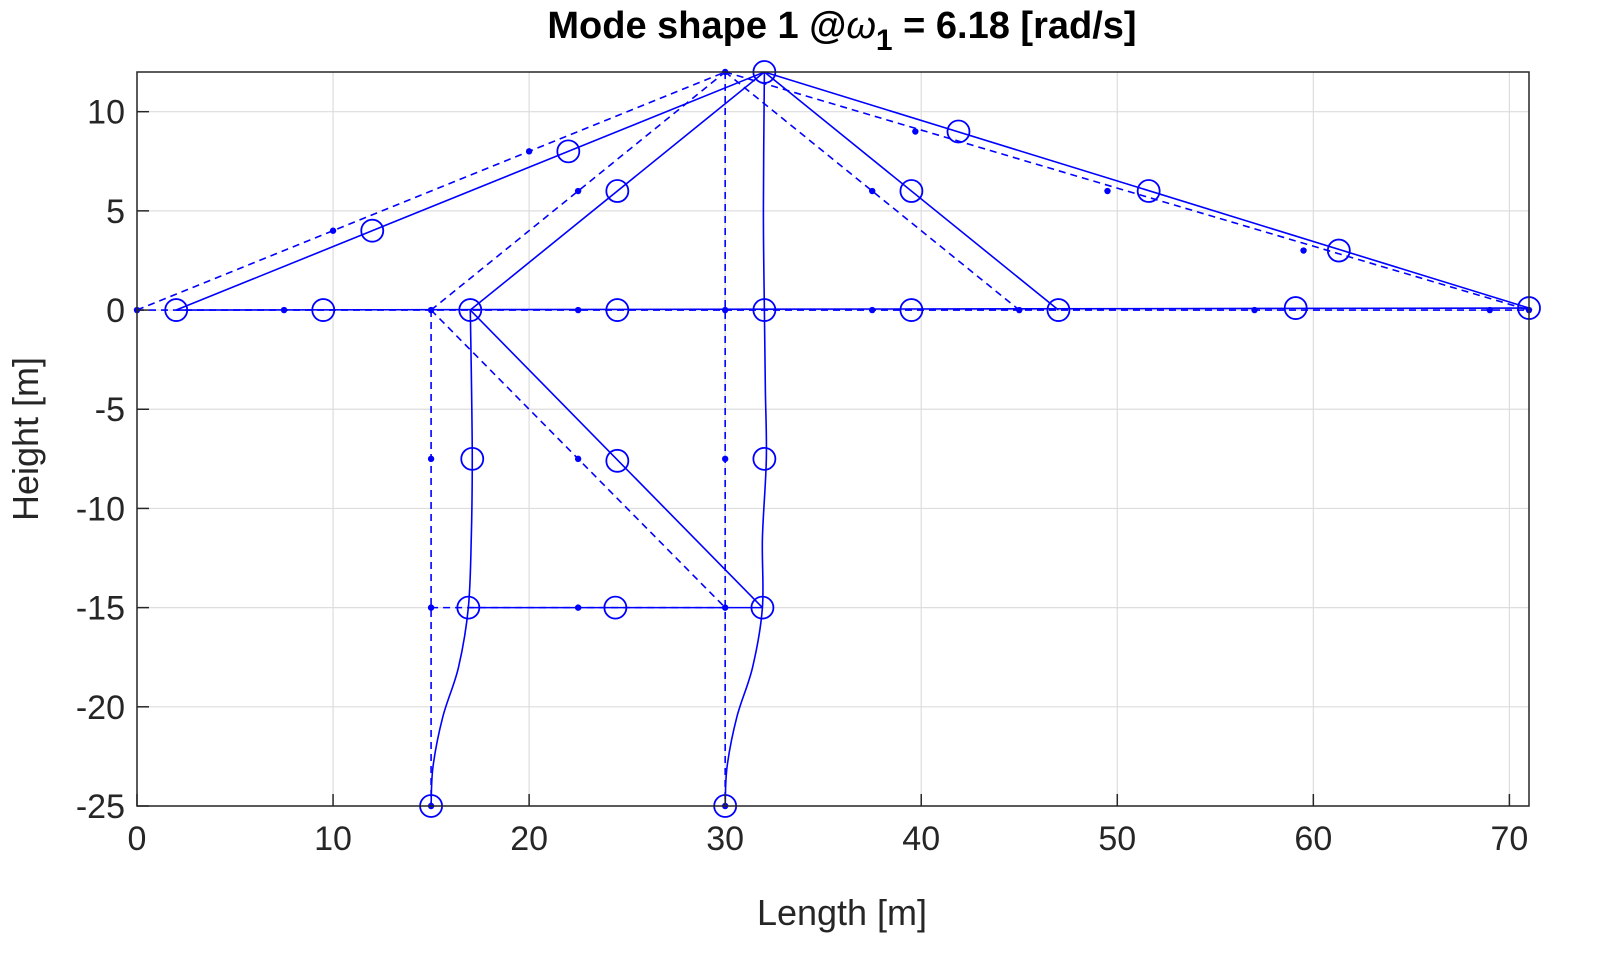 This screenshot has width=1604, height=962. I want to click on y-tick-label: -25, so click(100, 807).